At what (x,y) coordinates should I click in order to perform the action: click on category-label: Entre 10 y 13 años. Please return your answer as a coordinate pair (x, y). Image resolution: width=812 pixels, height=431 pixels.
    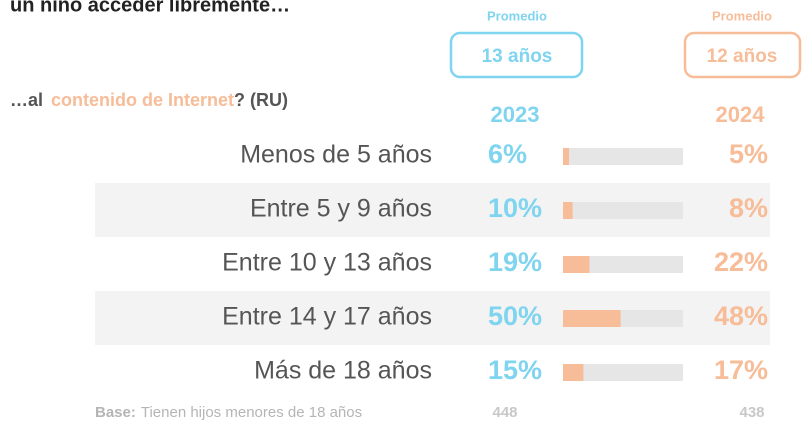
    Looking at the image, I should click on (327, 263).